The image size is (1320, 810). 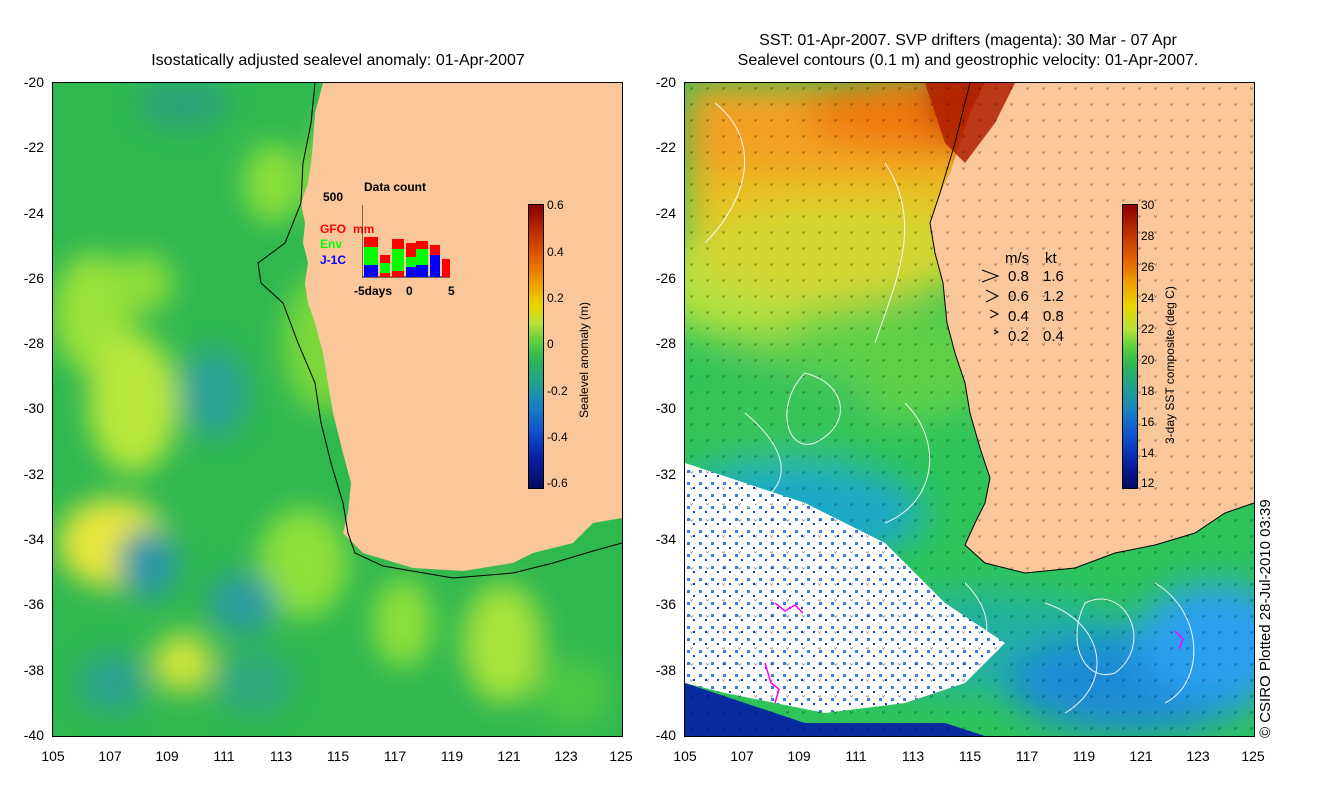 I want to click on inset-series-j1c: J-1C, so click(x=333, y=260).